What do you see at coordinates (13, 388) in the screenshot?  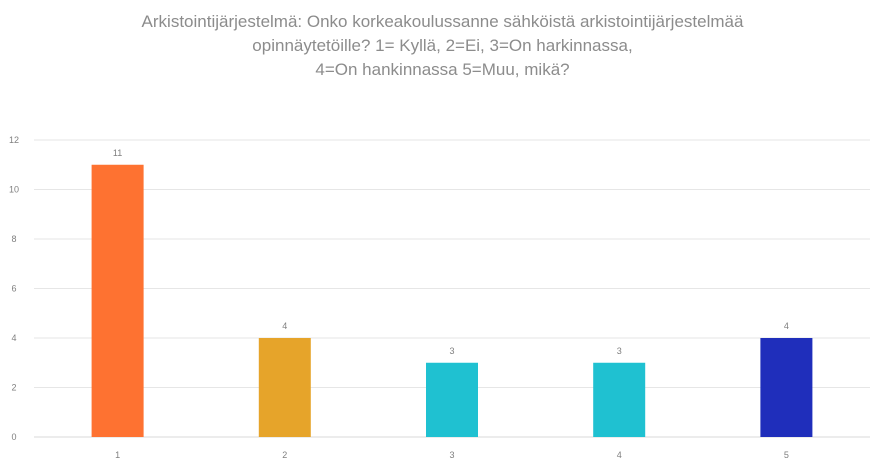 I see `y-tick-label: 2` at bounding box center [13, 388].